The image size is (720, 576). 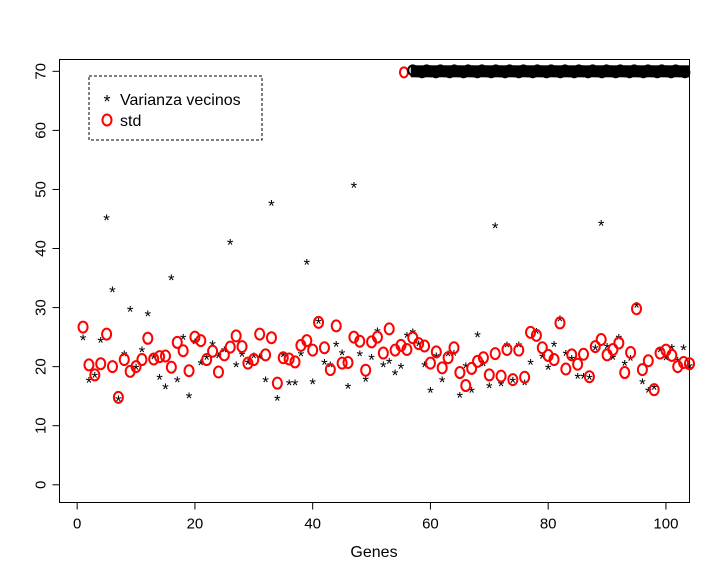 What do you see at coordinates (548, 524) in the screenshot?
I see `x-tick-label: 80` at bounding box center [548, 524].